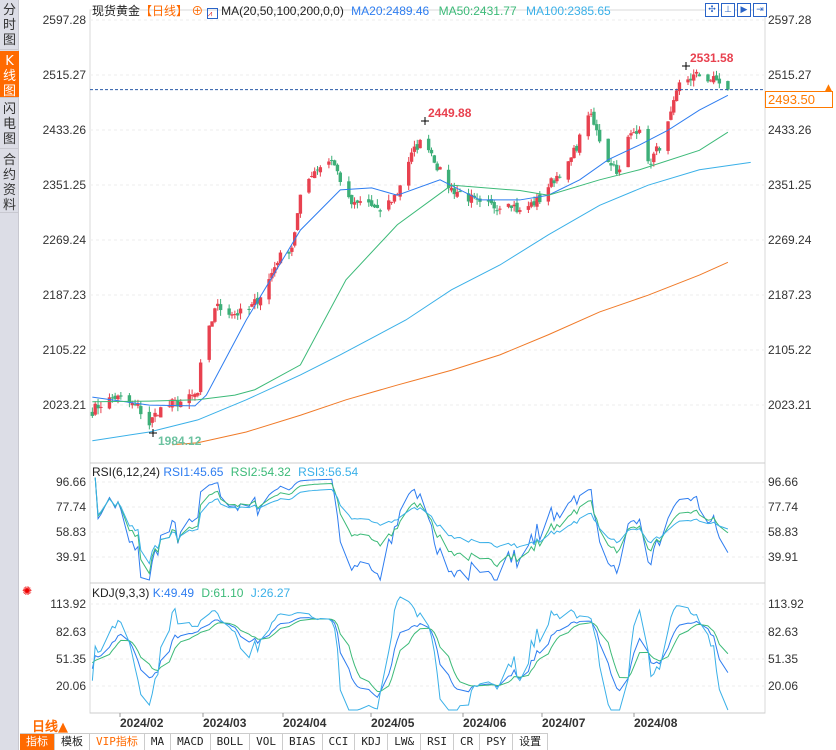  Describe the element at coordinates (790, 240) in the screenshot. I see `price-axis-label: 2269.24` at that location.